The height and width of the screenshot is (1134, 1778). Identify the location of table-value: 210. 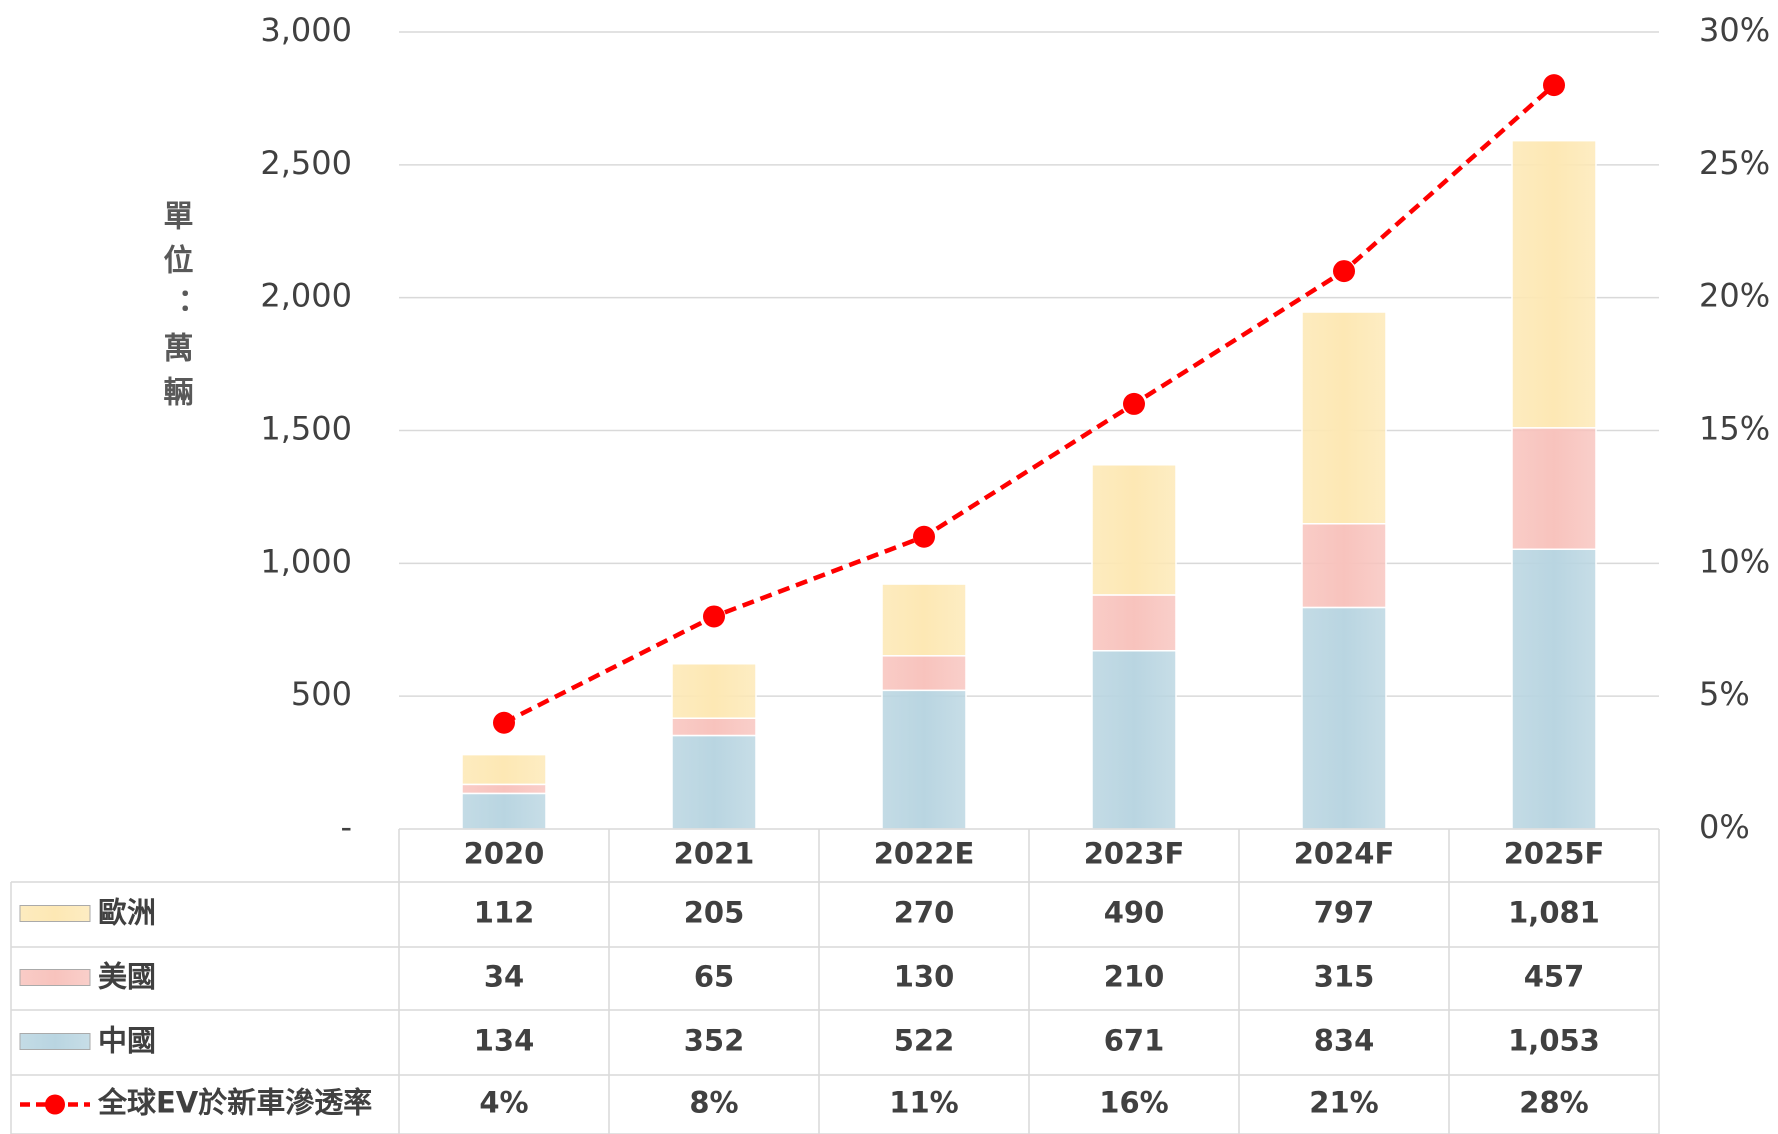
(1134, 977).